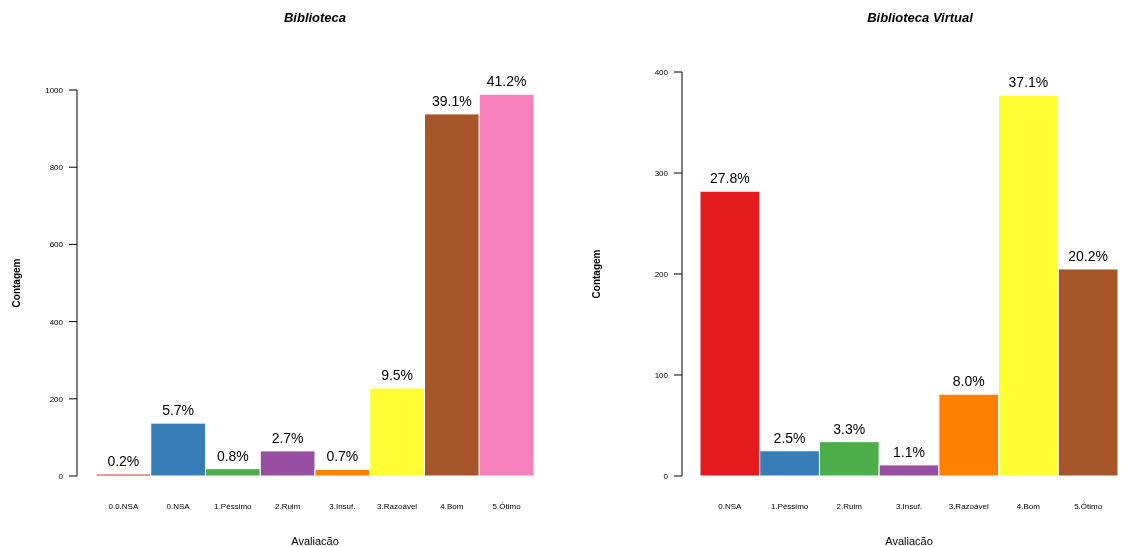  I want to click on annotation: 37.1%, so click(1028, 82).